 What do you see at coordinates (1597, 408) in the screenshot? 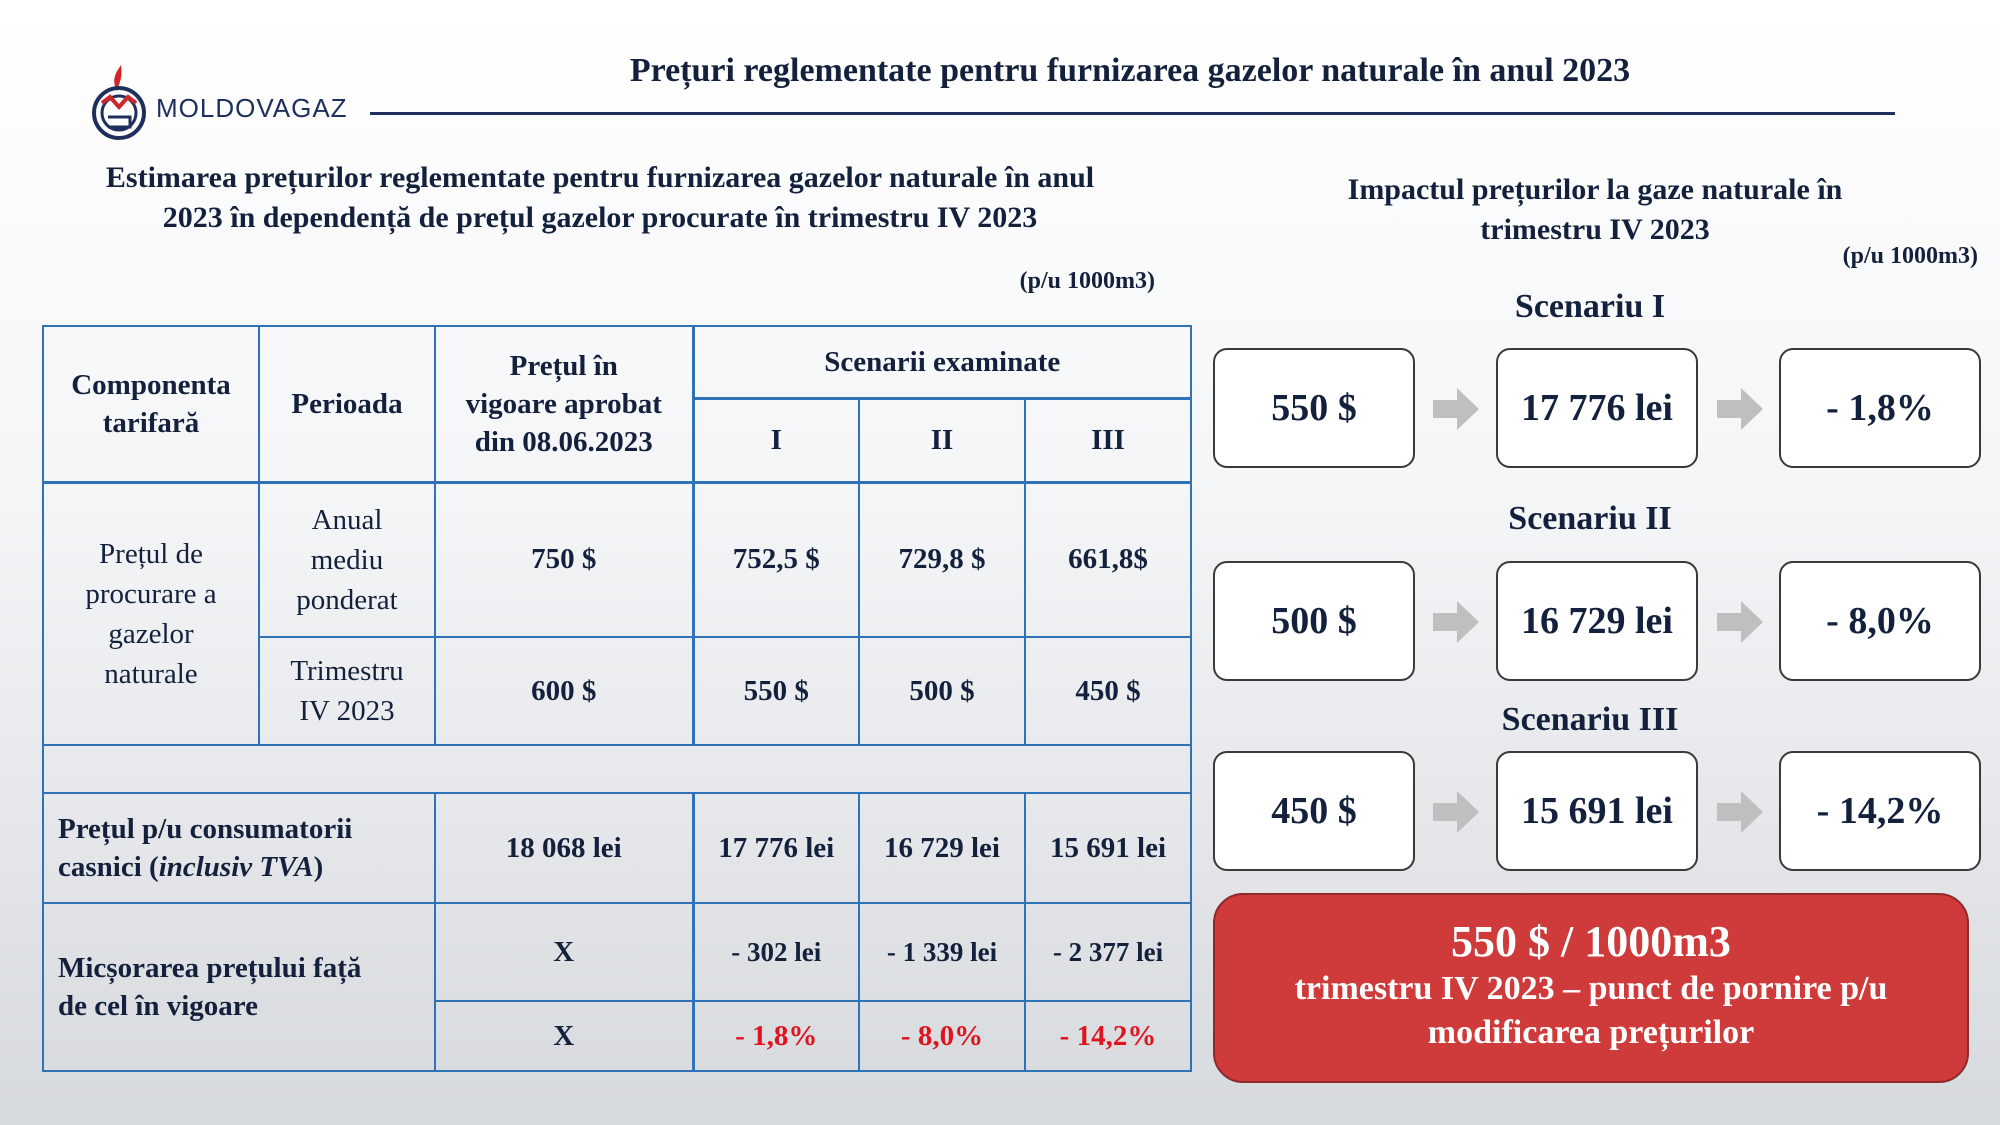
I see `scenario-1-result-box: 17 776 lei` at bounding box center [1597, 408].